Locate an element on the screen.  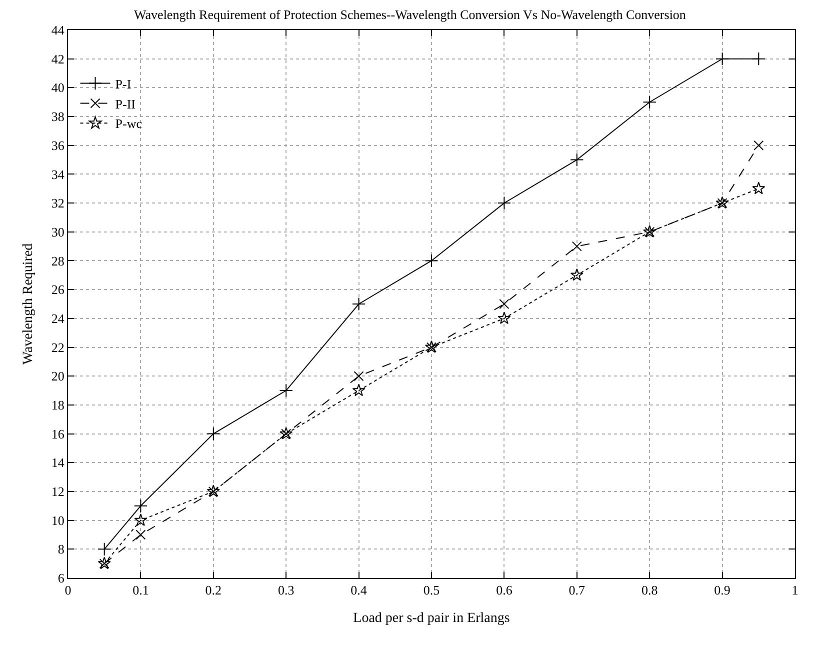
x-tick-label: 0.9 is located at coordinates (722, 590).